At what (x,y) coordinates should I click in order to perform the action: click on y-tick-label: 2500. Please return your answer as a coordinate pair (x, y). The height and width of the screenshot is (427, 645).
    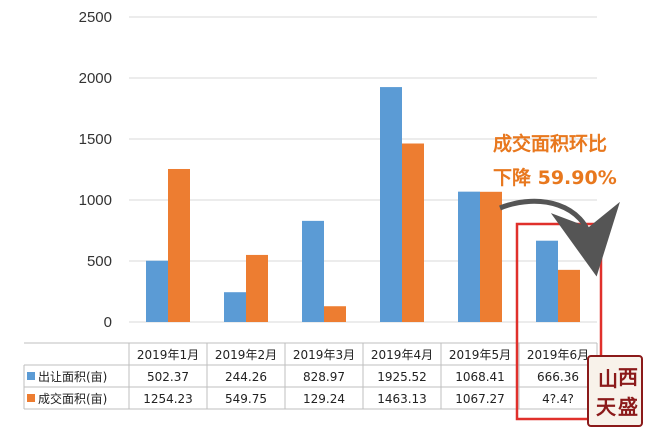
    Looking at the image, I should click on (95, 17).